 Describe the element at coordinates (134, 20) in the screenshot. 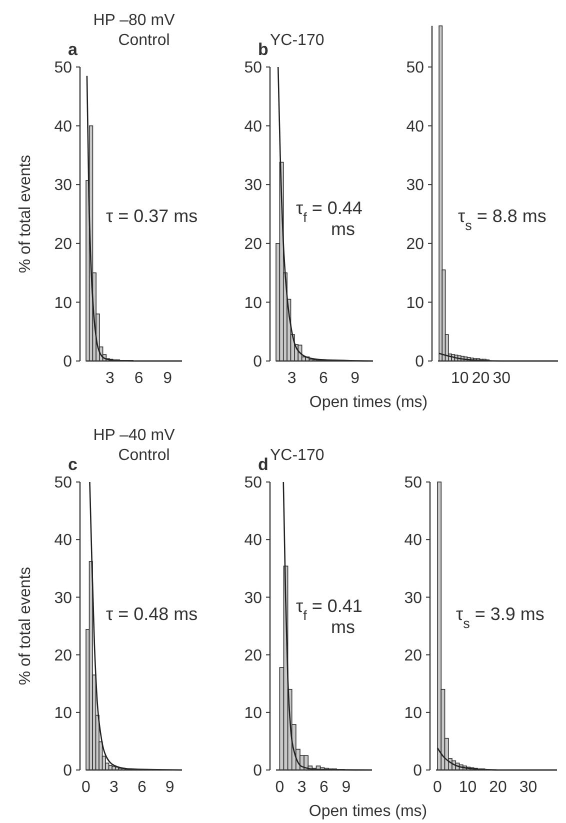

I see `chart-subtitle: HP –80 mV` at that location.